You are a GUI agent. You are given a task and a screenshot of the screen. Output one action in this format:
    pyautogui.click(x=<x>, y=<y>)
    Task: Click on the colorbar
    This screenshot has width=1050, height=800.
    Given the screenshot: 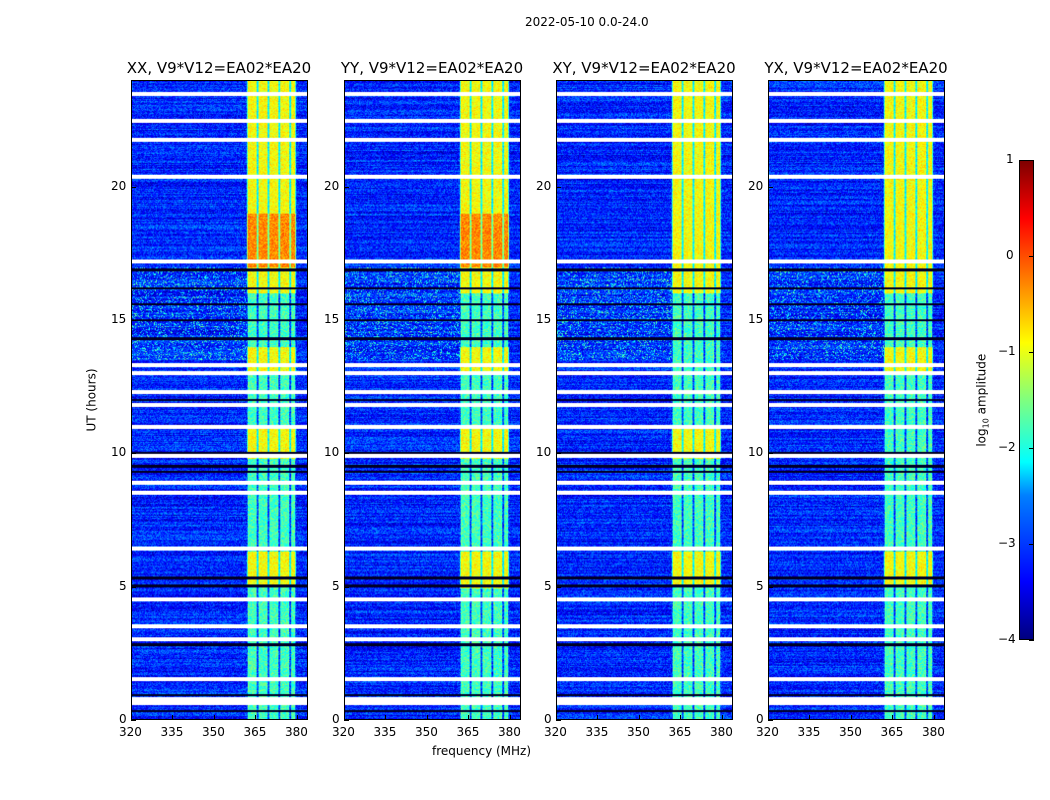 What is the action you would take?
    pyautogui.click(x=1026, y=400)
    